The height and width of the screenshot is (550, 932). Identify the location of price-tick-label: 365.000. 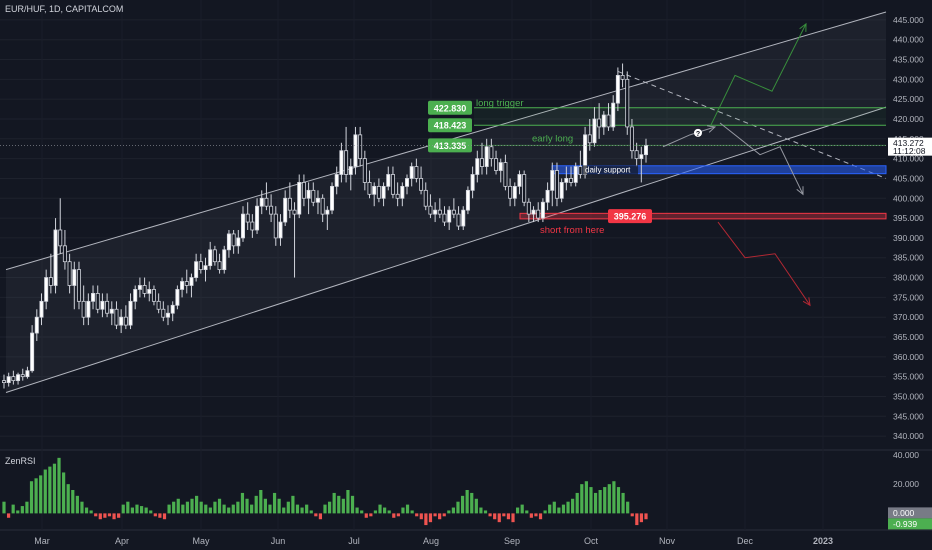
(908, 337).